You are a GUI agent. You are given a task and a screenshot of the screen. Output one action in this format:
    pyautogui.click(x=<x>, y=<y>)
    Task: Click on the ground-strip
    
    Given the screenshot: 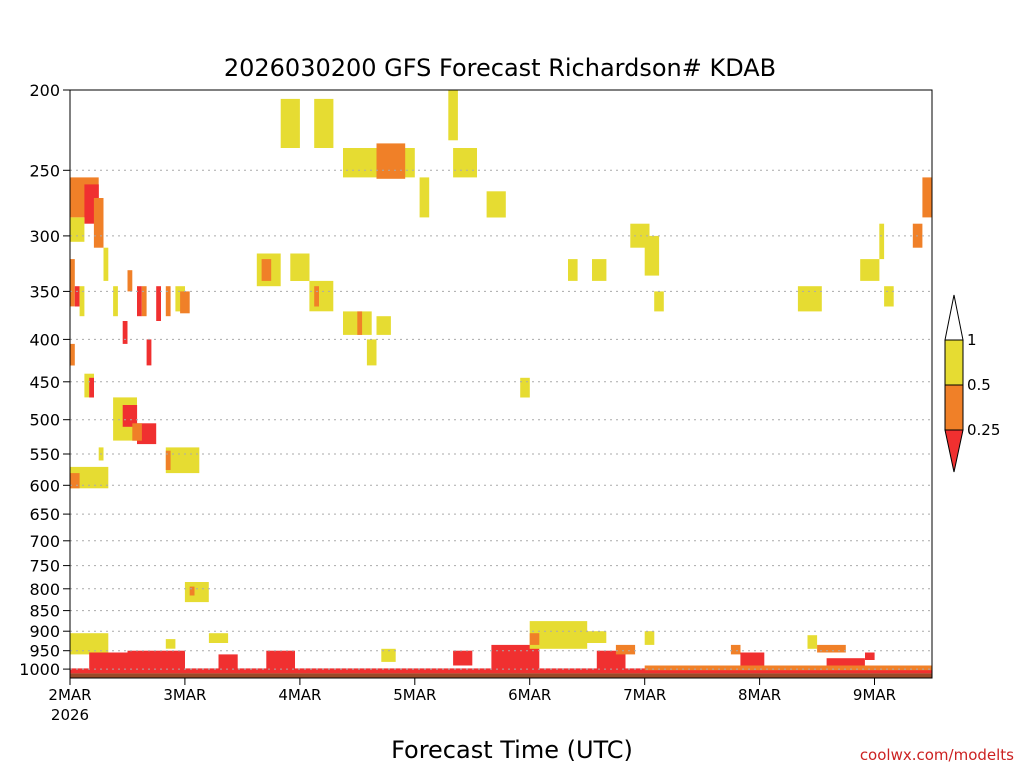 What is the action you would take?
    pyautogui.click(x=501, y=675)
    